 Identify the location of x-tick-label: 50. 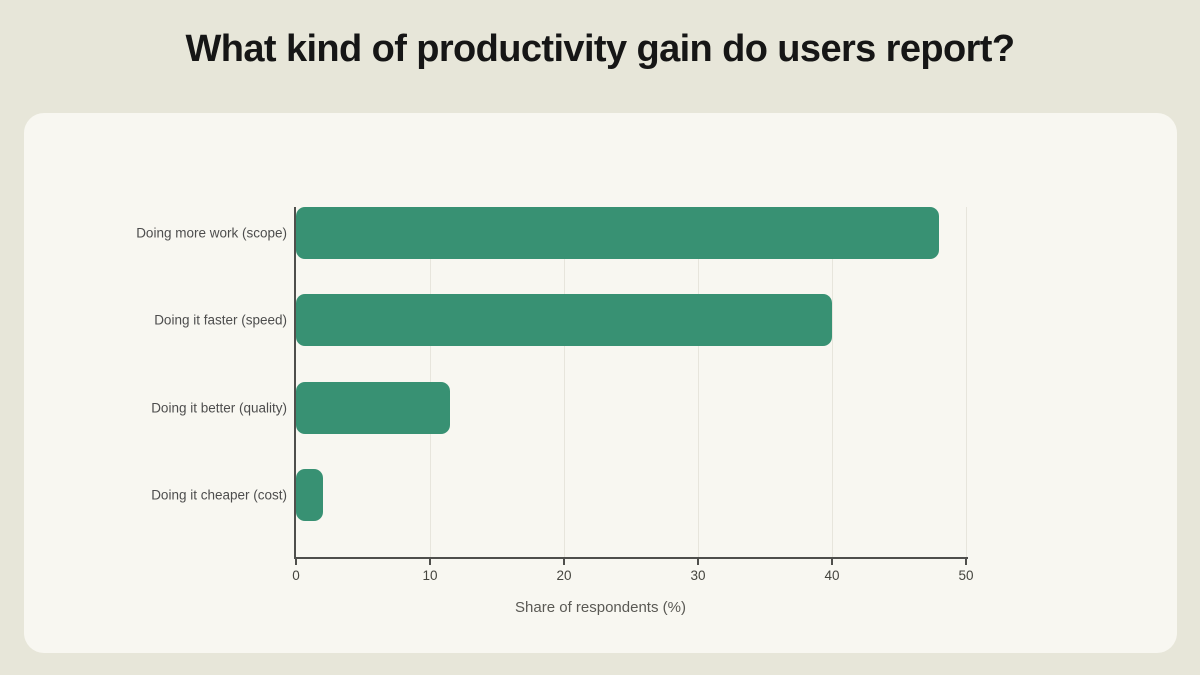
(966, 575).